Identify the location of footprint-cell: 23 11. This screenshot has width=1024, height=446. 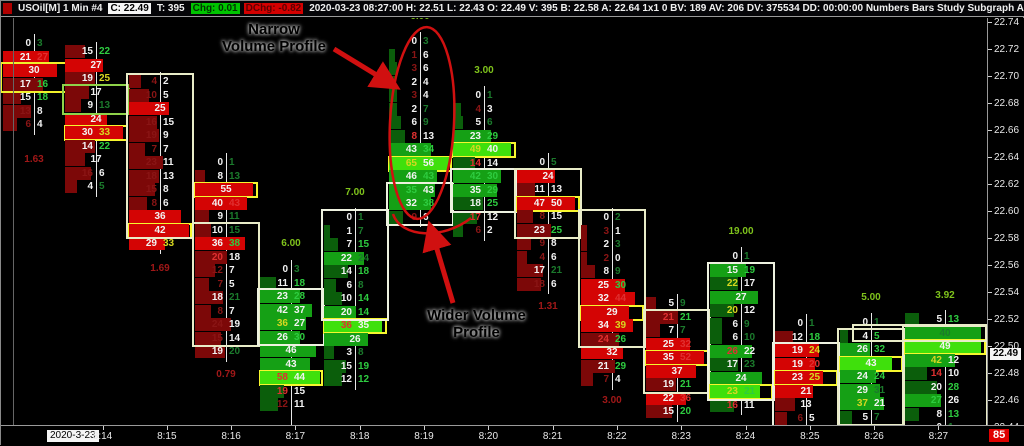
(160, 163).